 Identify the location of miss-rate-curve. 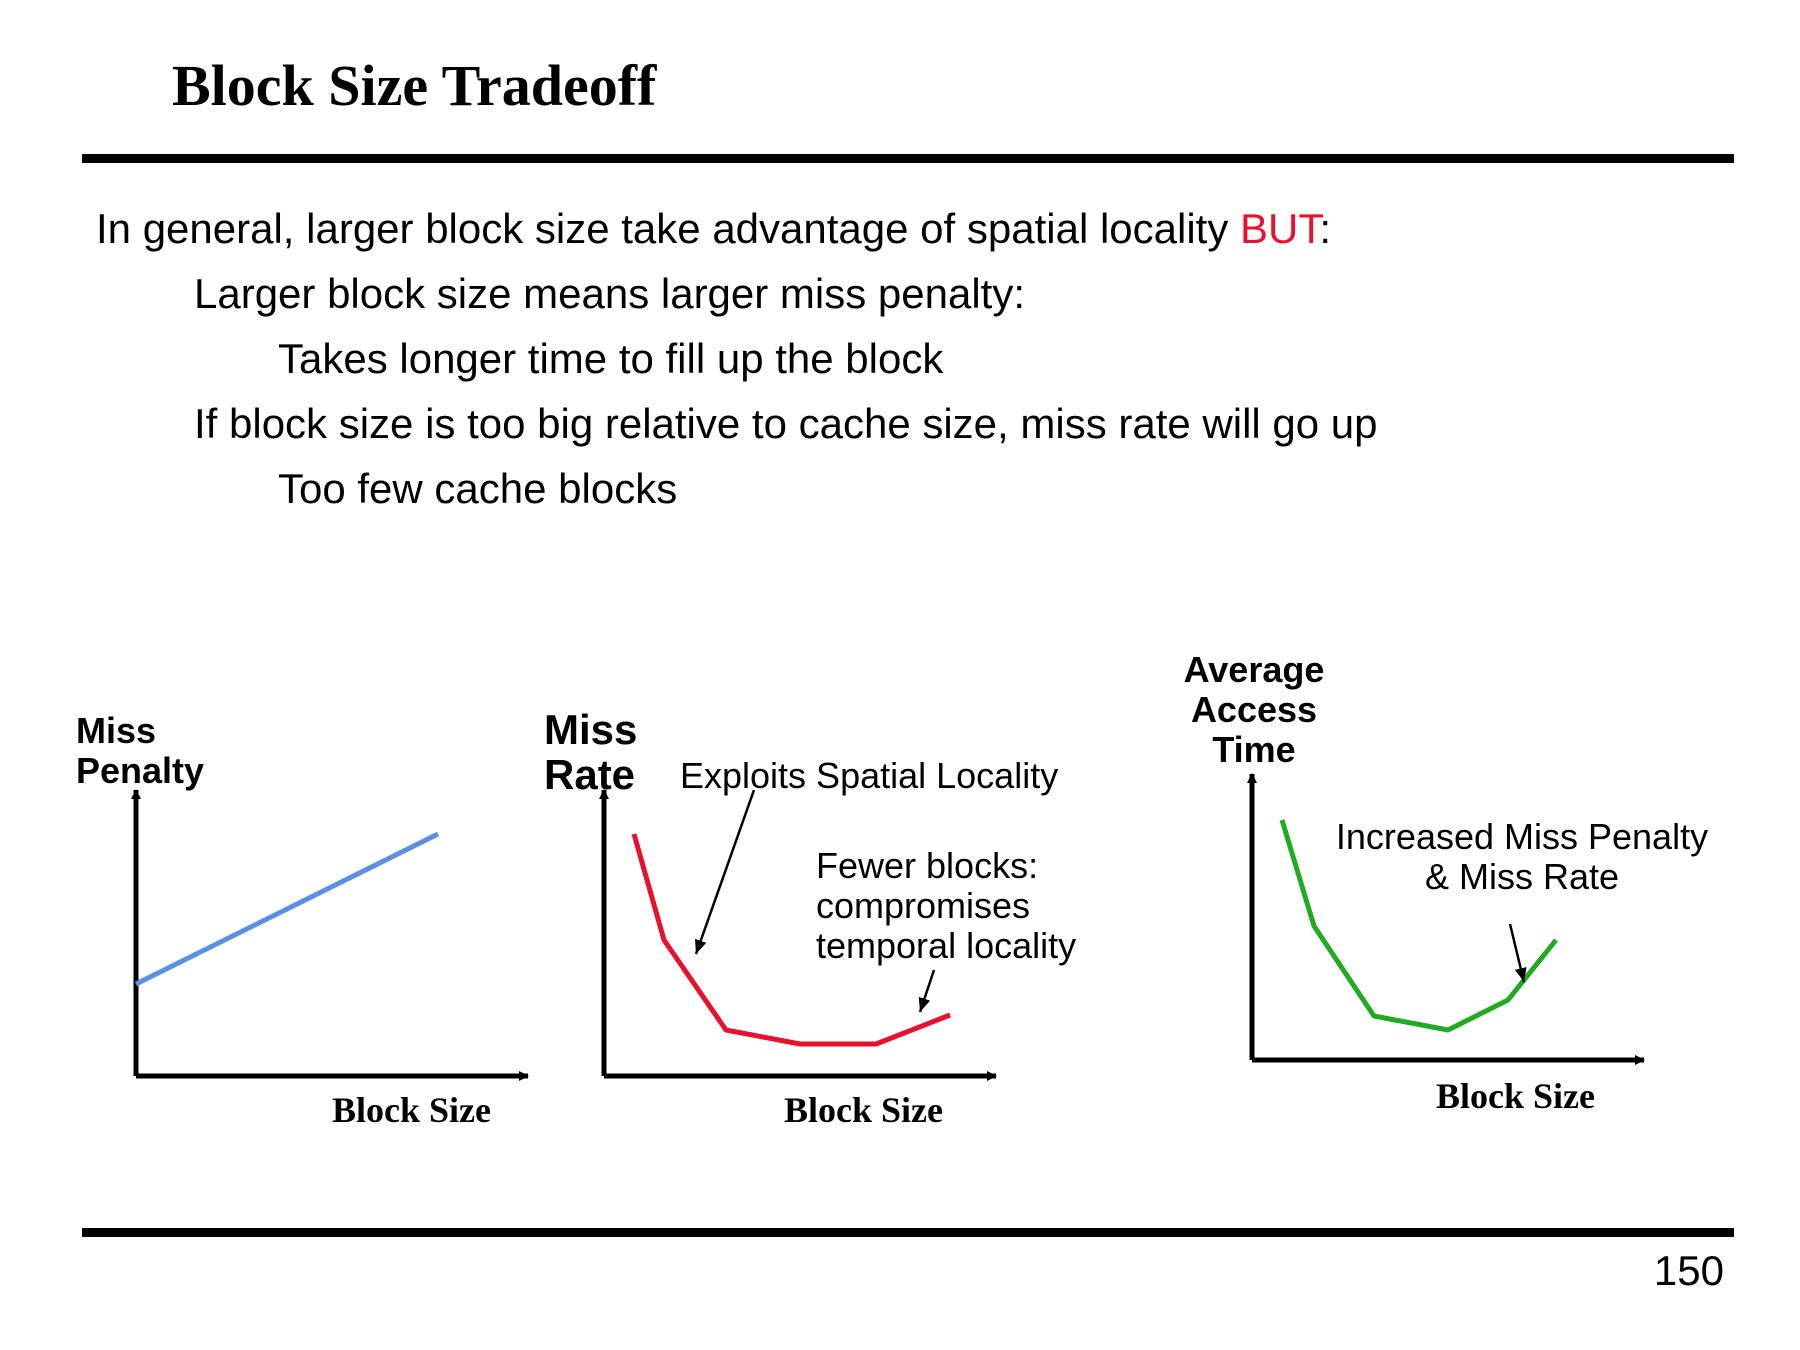
(791, 940).